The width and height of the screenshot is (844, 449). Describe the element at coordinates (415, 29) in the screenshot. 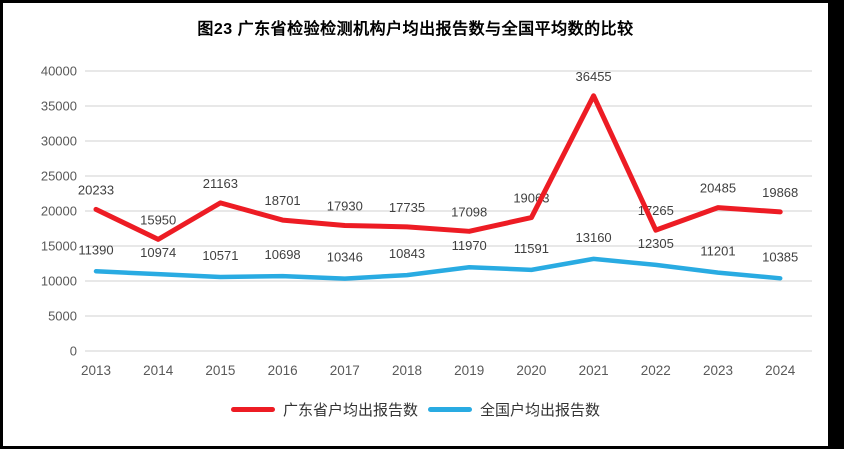

I see `chart-title: 图23 广东省检验检测机构户均出报告数与全国平均数的比较` at that location.